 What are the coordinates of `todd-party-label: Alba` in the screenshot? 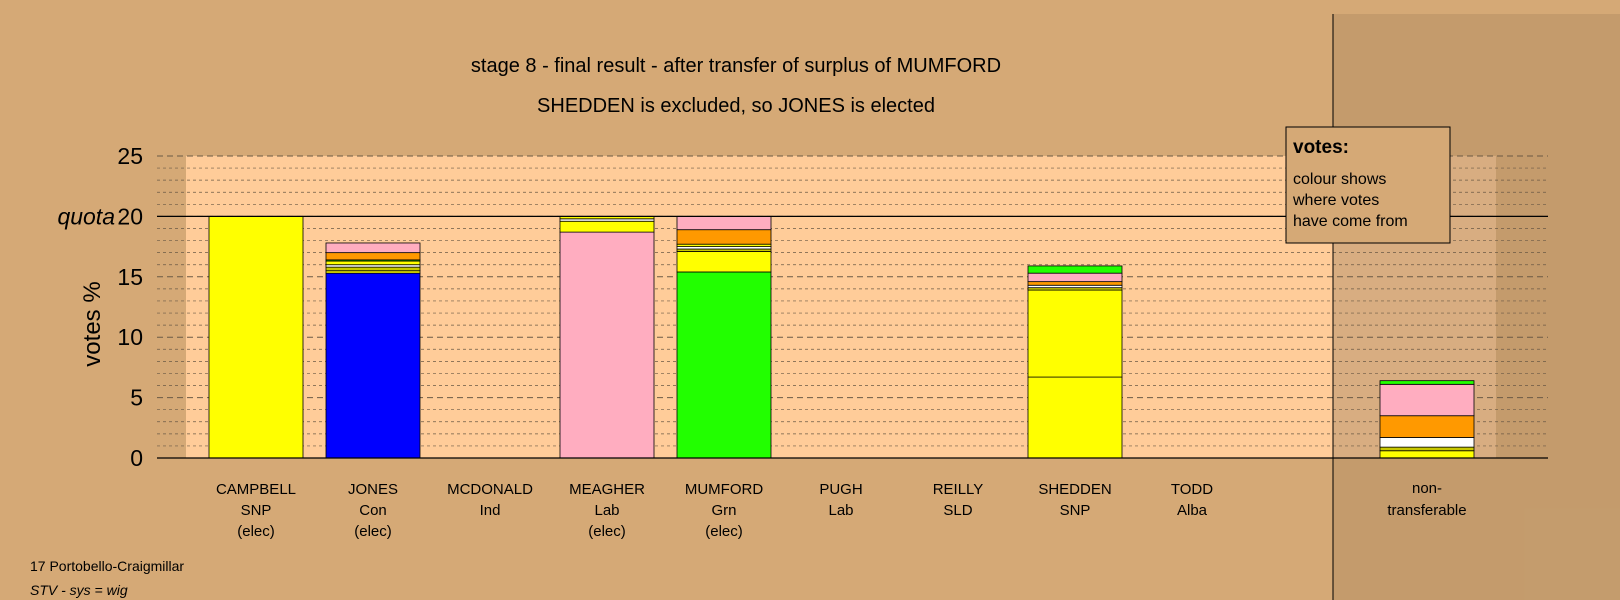 It's located at (1192, 510).